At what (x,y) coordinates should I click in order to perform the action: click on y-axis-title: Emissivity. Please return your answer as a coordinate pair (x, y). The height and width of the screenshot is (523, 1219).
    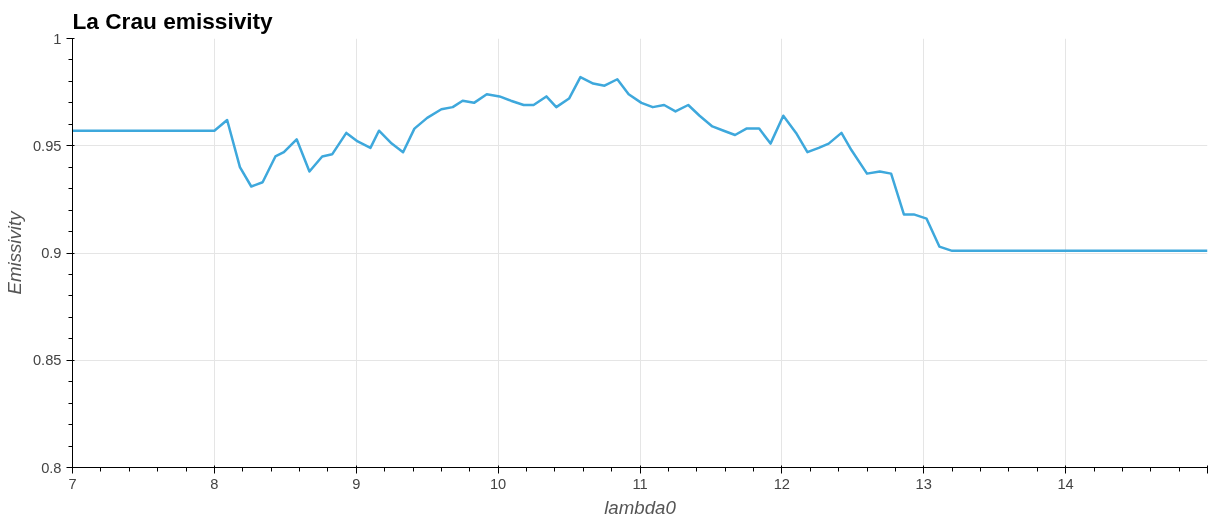
    Looking at the image, I should click on (14, 252).